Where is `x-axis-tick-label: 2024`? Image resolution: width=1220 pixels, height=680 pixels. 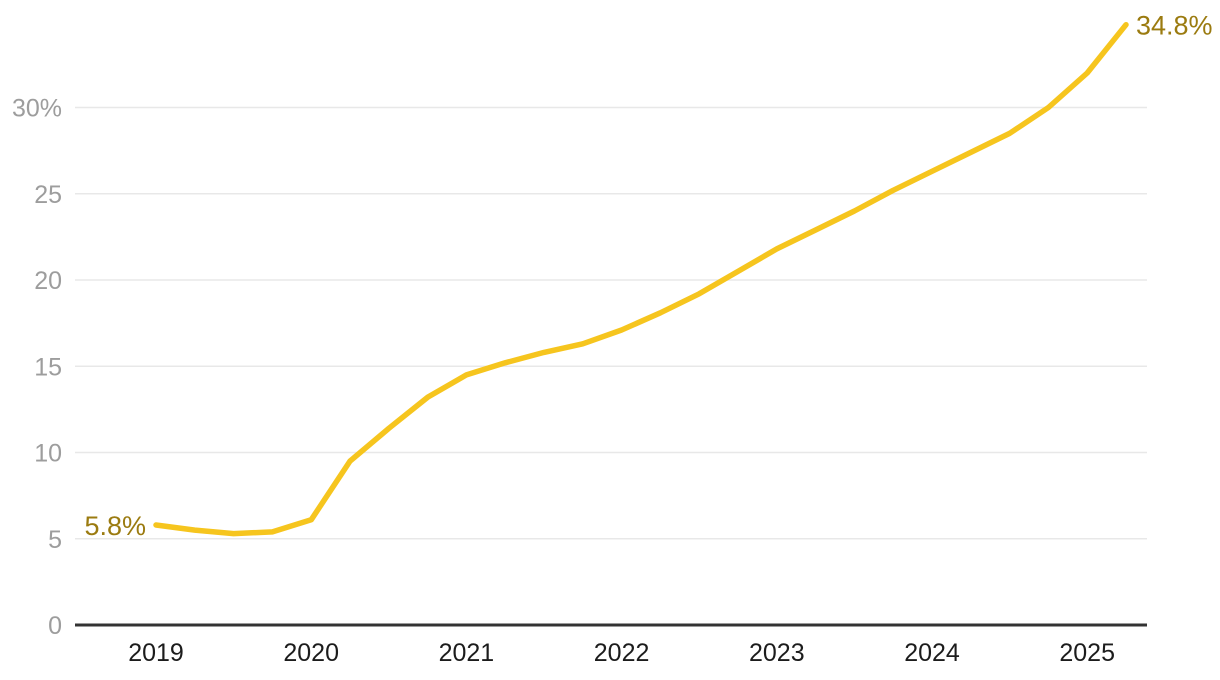 x-axis-tick-label: 2024 is located at coordinates (932, 653).